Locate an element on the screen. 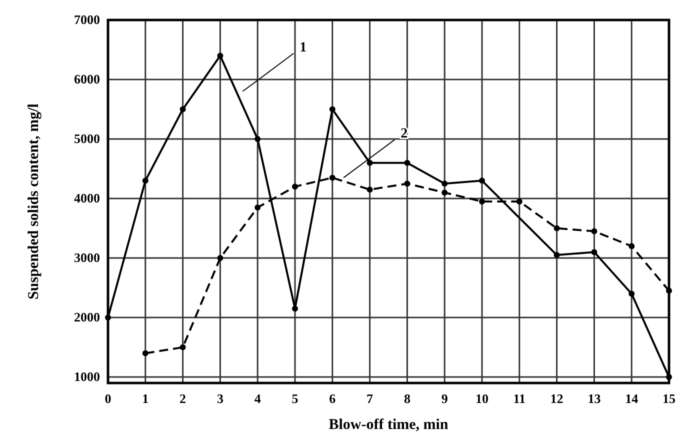  x-tick-label: 0 is located at coordinates (108, 398).